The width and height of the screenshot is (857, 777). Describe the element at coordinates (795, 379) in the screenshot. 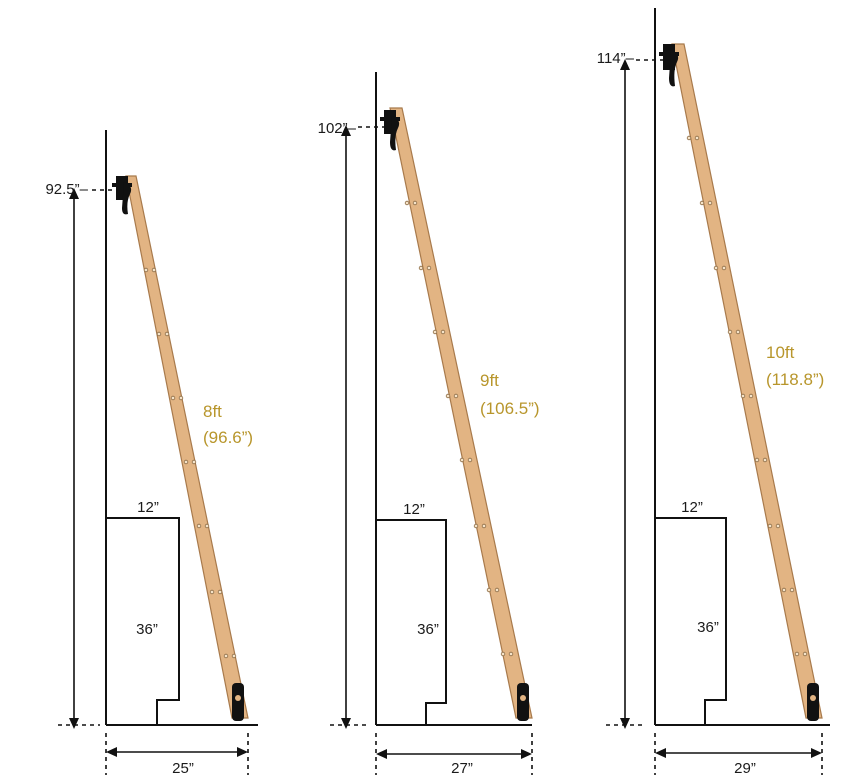

I see `ladder-length-in: (118.8”)` at that location.